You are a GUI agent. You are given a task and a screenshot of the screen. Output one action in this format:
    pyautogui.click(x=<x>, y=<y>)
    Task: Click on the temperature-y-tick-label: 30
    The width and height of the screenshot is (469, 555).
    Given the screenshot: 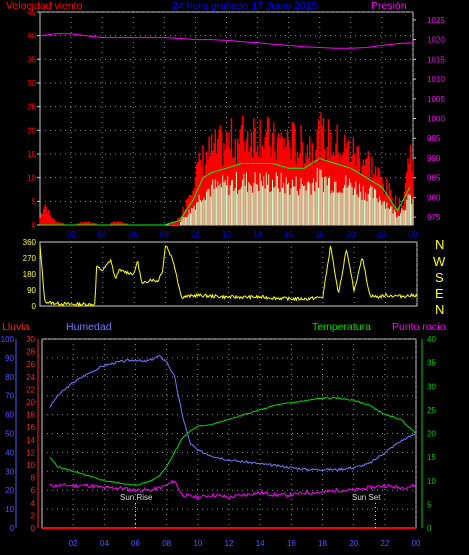 What is the action you would take?
    pyautogui.click(x=431, y=386)
    